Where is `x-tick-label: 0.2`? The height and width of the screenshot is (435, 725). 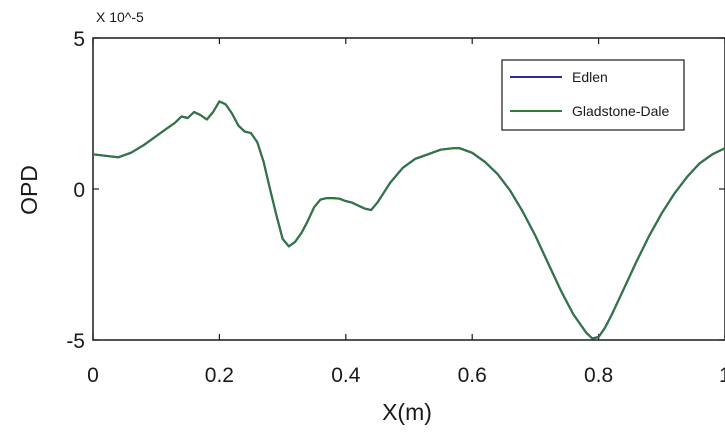 x-tick-label: 0.2 is located at coordinates (219, 375).